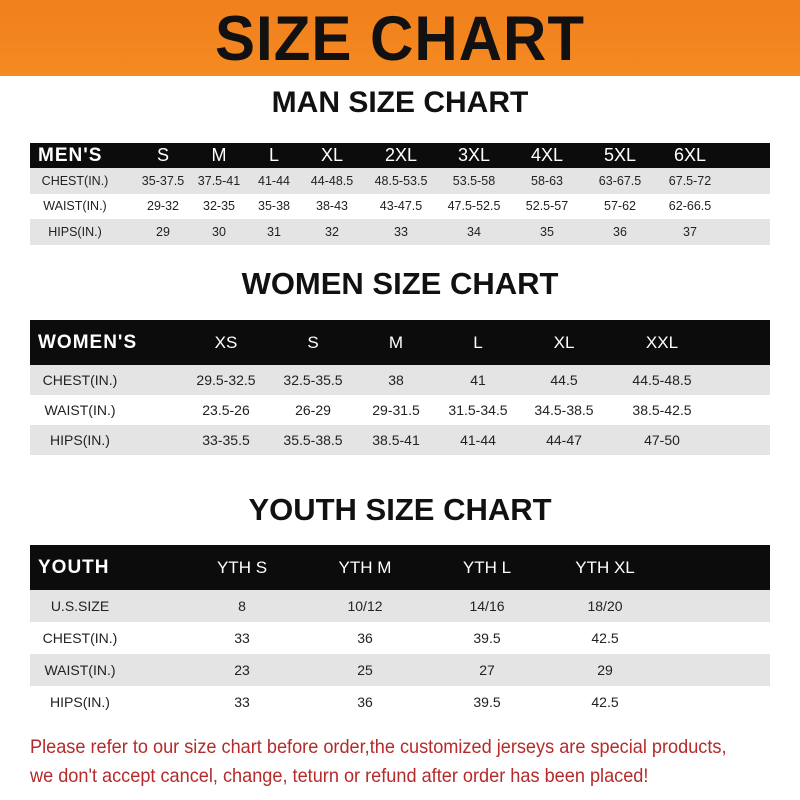 The height and width of the screenshot is (800, 800). Describe the element at coordinates (163, 180) in the screenshot. I see `table-cell: 35-37.5` at that location.